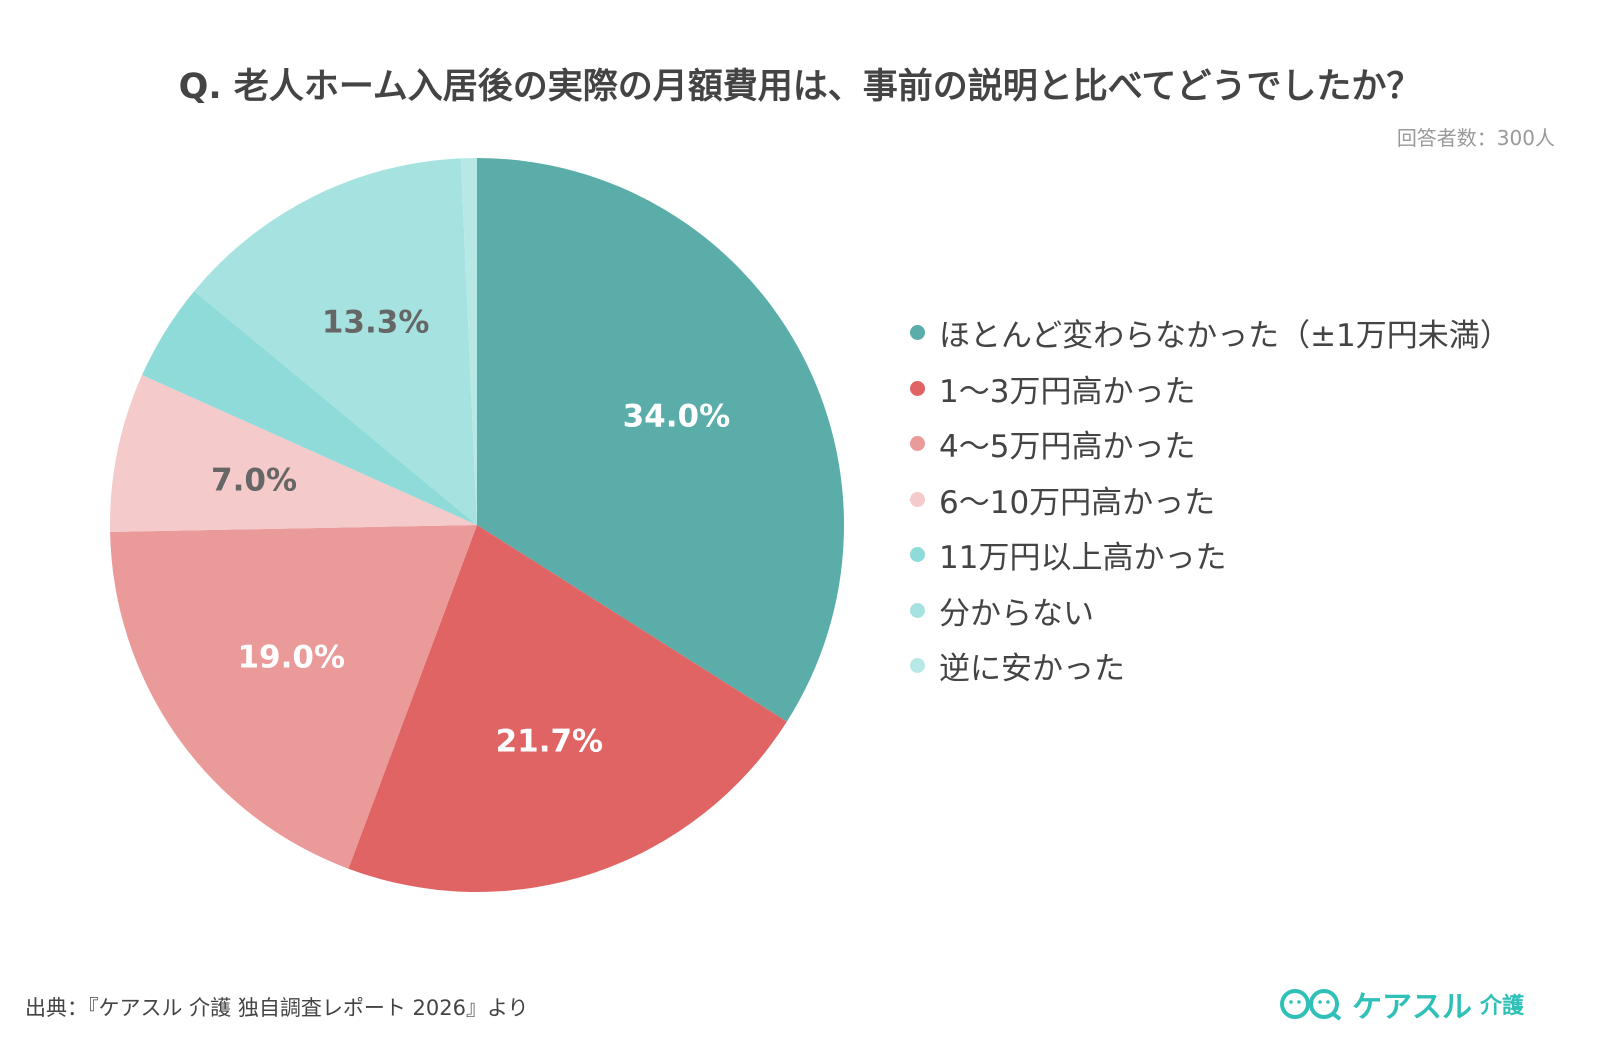  Describe the element at coordinates (1210, 389) in the screenshot. I see `legend-item: 1〜3万円高かった` at that location.